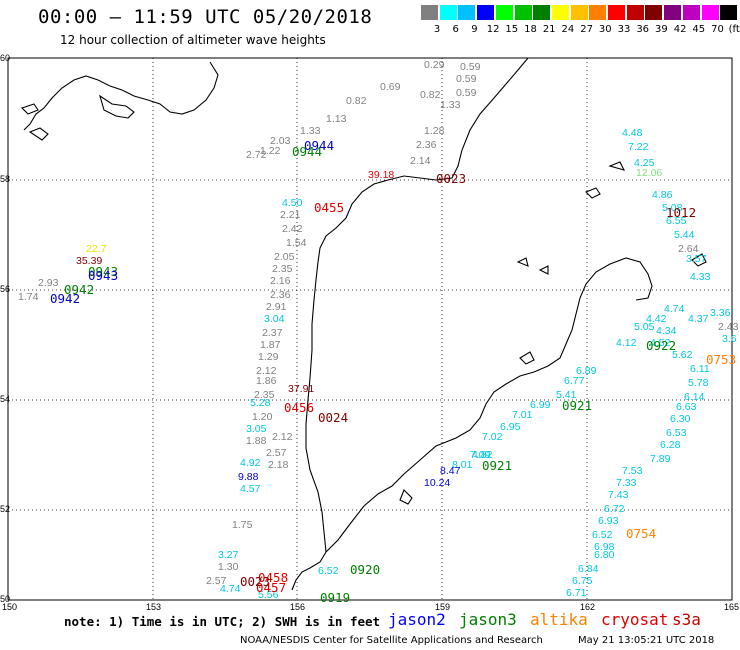 The width and height of the screenshot is (740, 650). What do you see at coordinates (626, 483) in the screenshot?
I see `wave-height-value: 7.33` at bounding box center [626, 483].